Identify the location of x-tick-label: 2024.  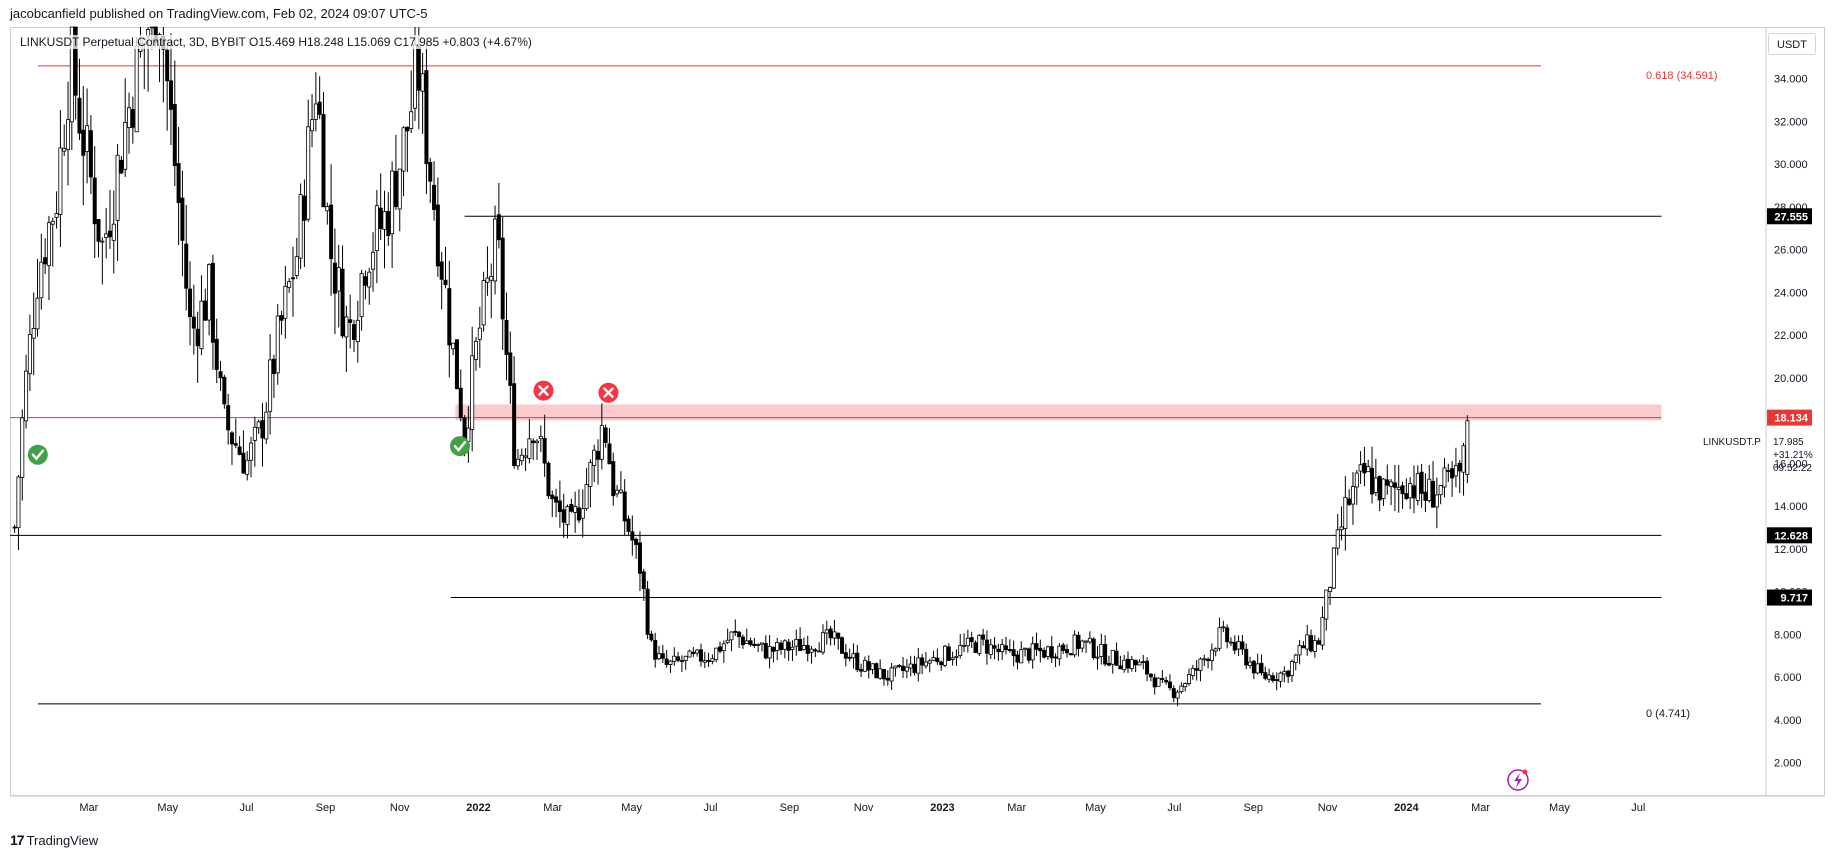
(1406, 808).